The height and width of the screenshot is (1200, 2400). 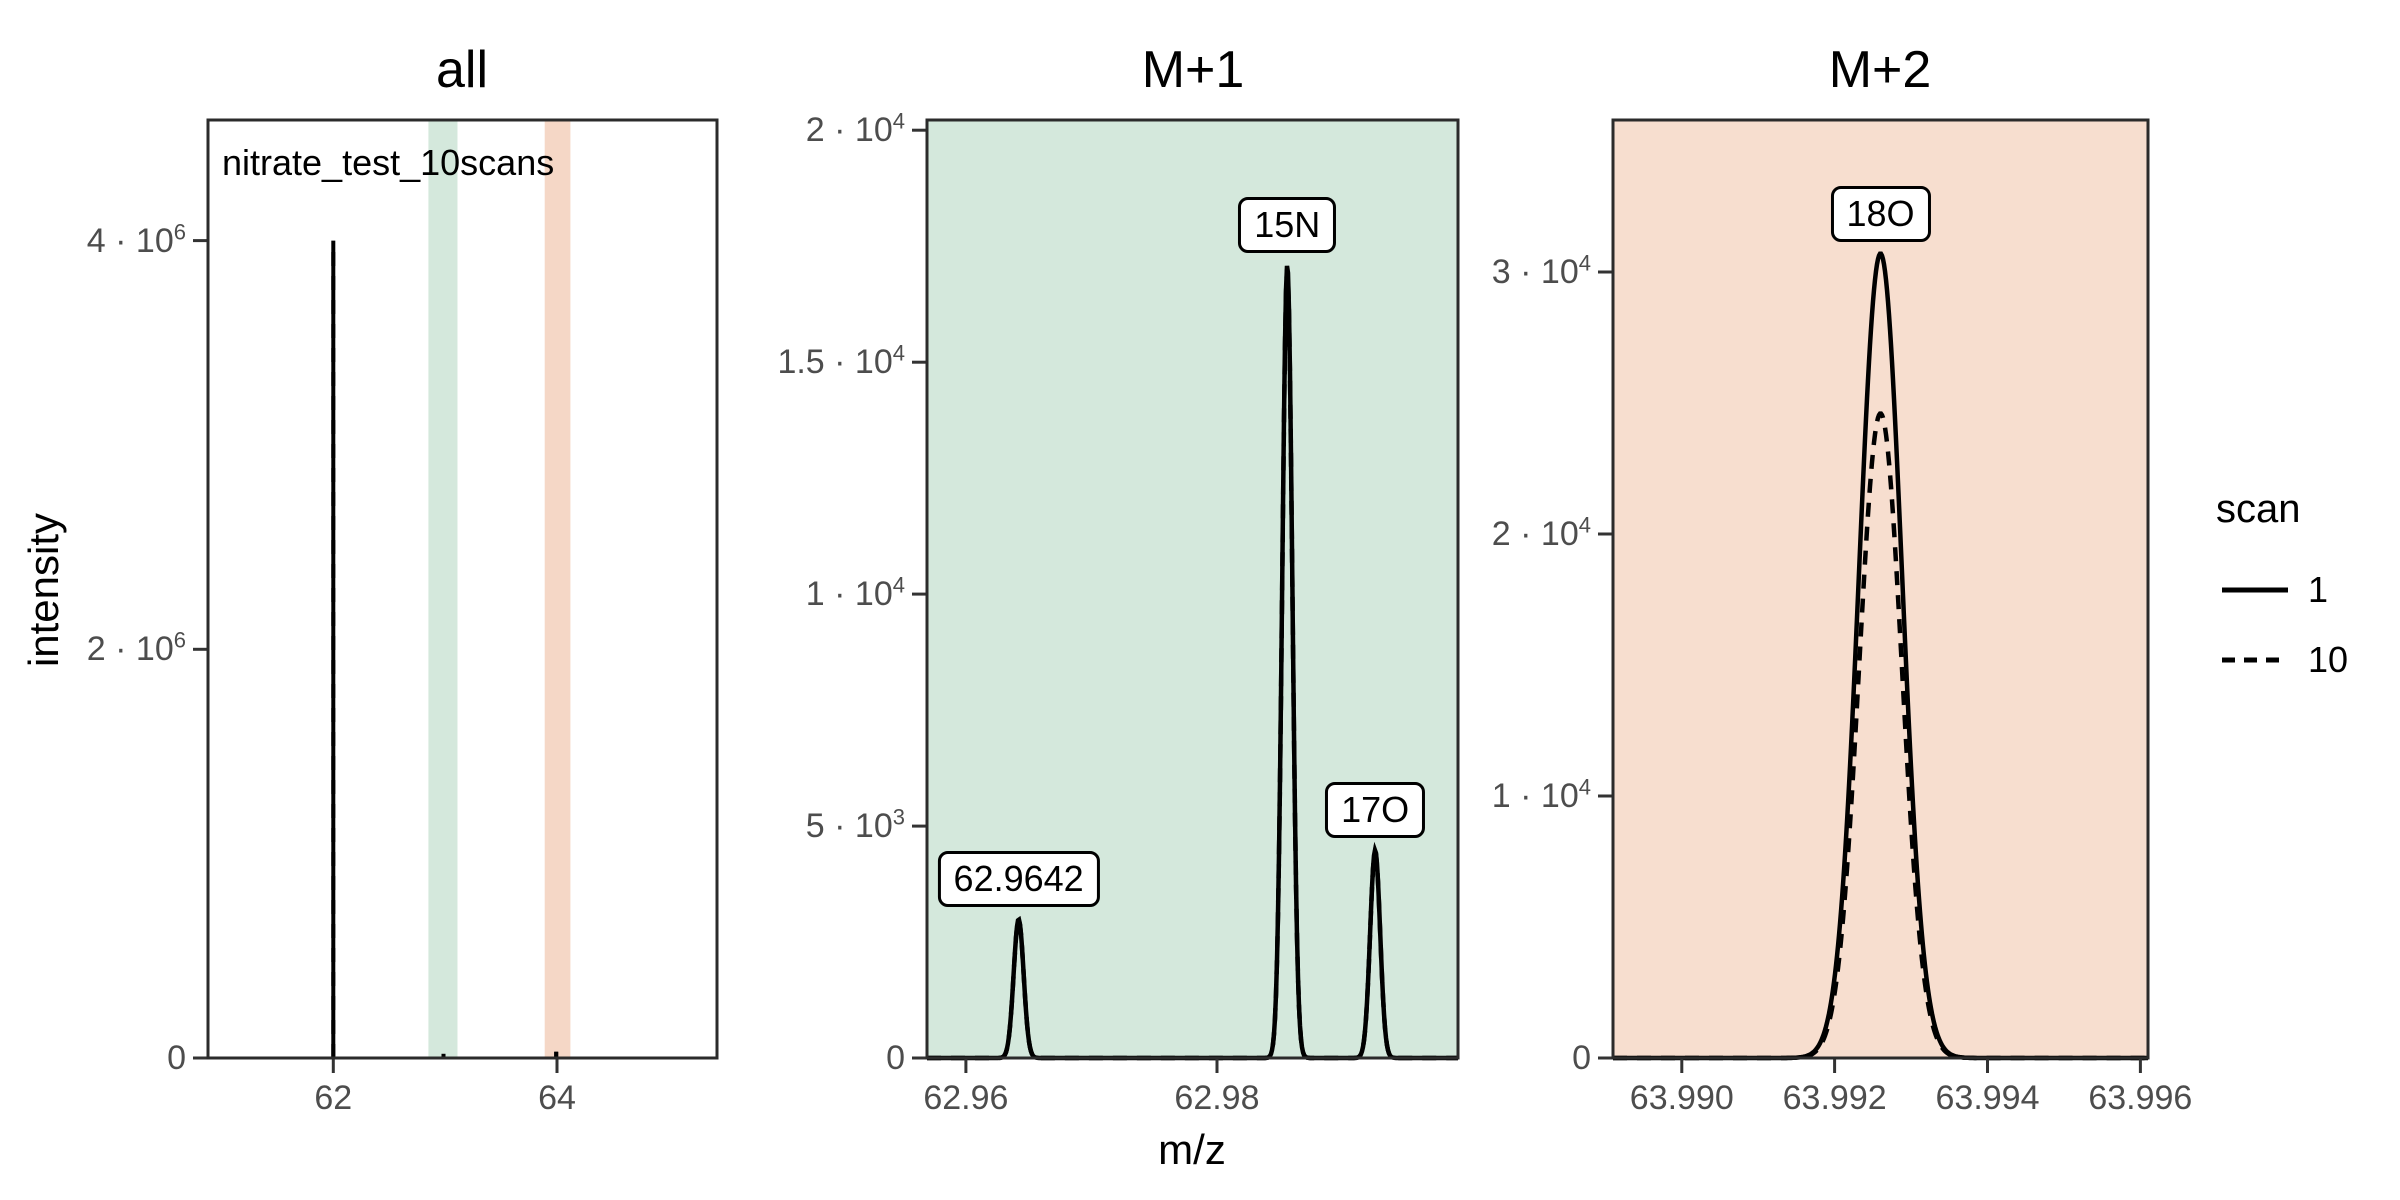 I want to click on highlight-band-M+1, so click(x=443, y=589).